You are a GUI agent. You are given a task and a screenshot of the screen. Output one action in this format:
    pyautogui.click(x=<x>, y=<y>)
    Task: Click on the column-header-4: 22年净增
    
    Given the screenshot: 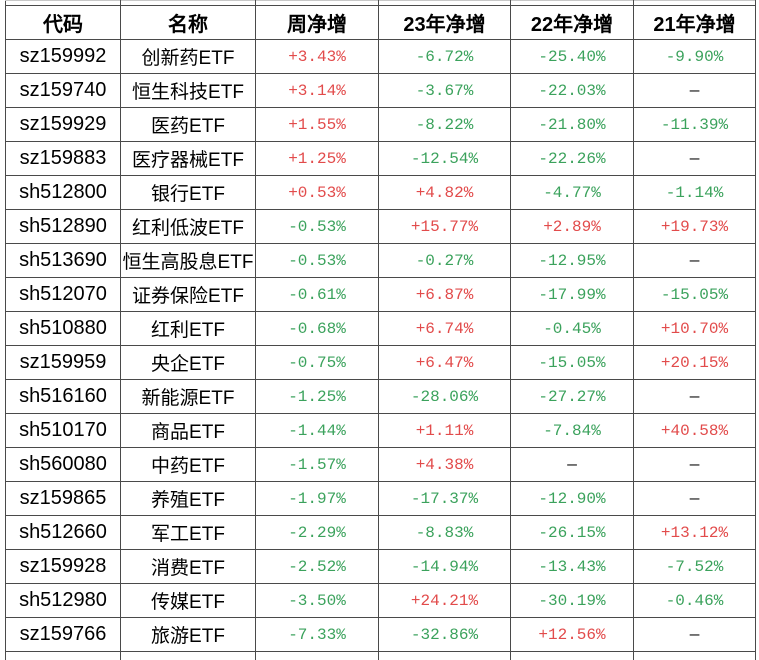 What is the action you would take?
    pyautogui.click(x=572, y=23)
    